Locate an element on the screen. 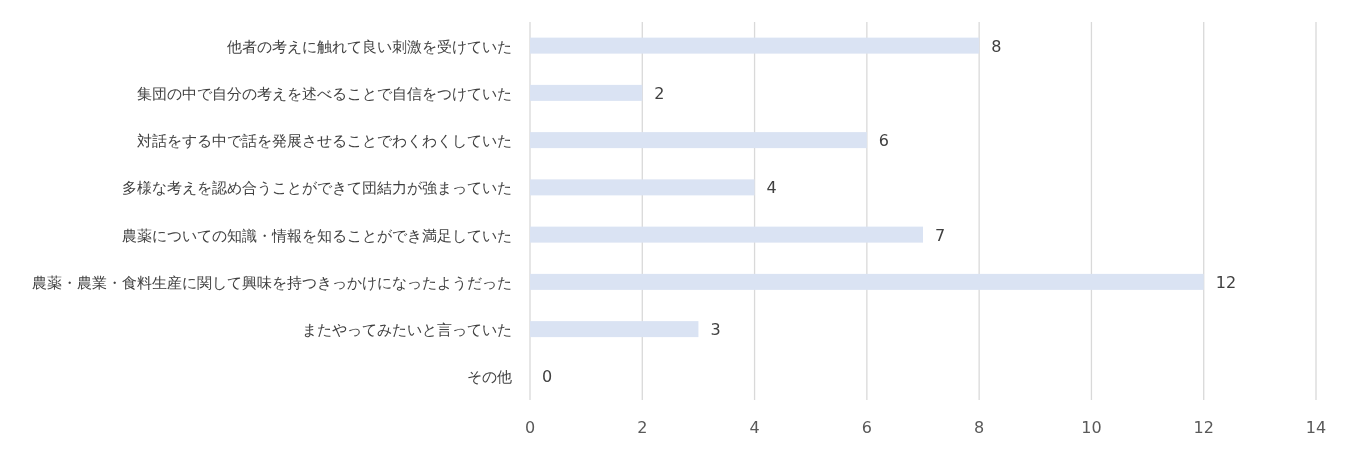  y-tick-label: 農薬についての知識・情報を知ることができ満足していた is located at coordinates (317, 235).